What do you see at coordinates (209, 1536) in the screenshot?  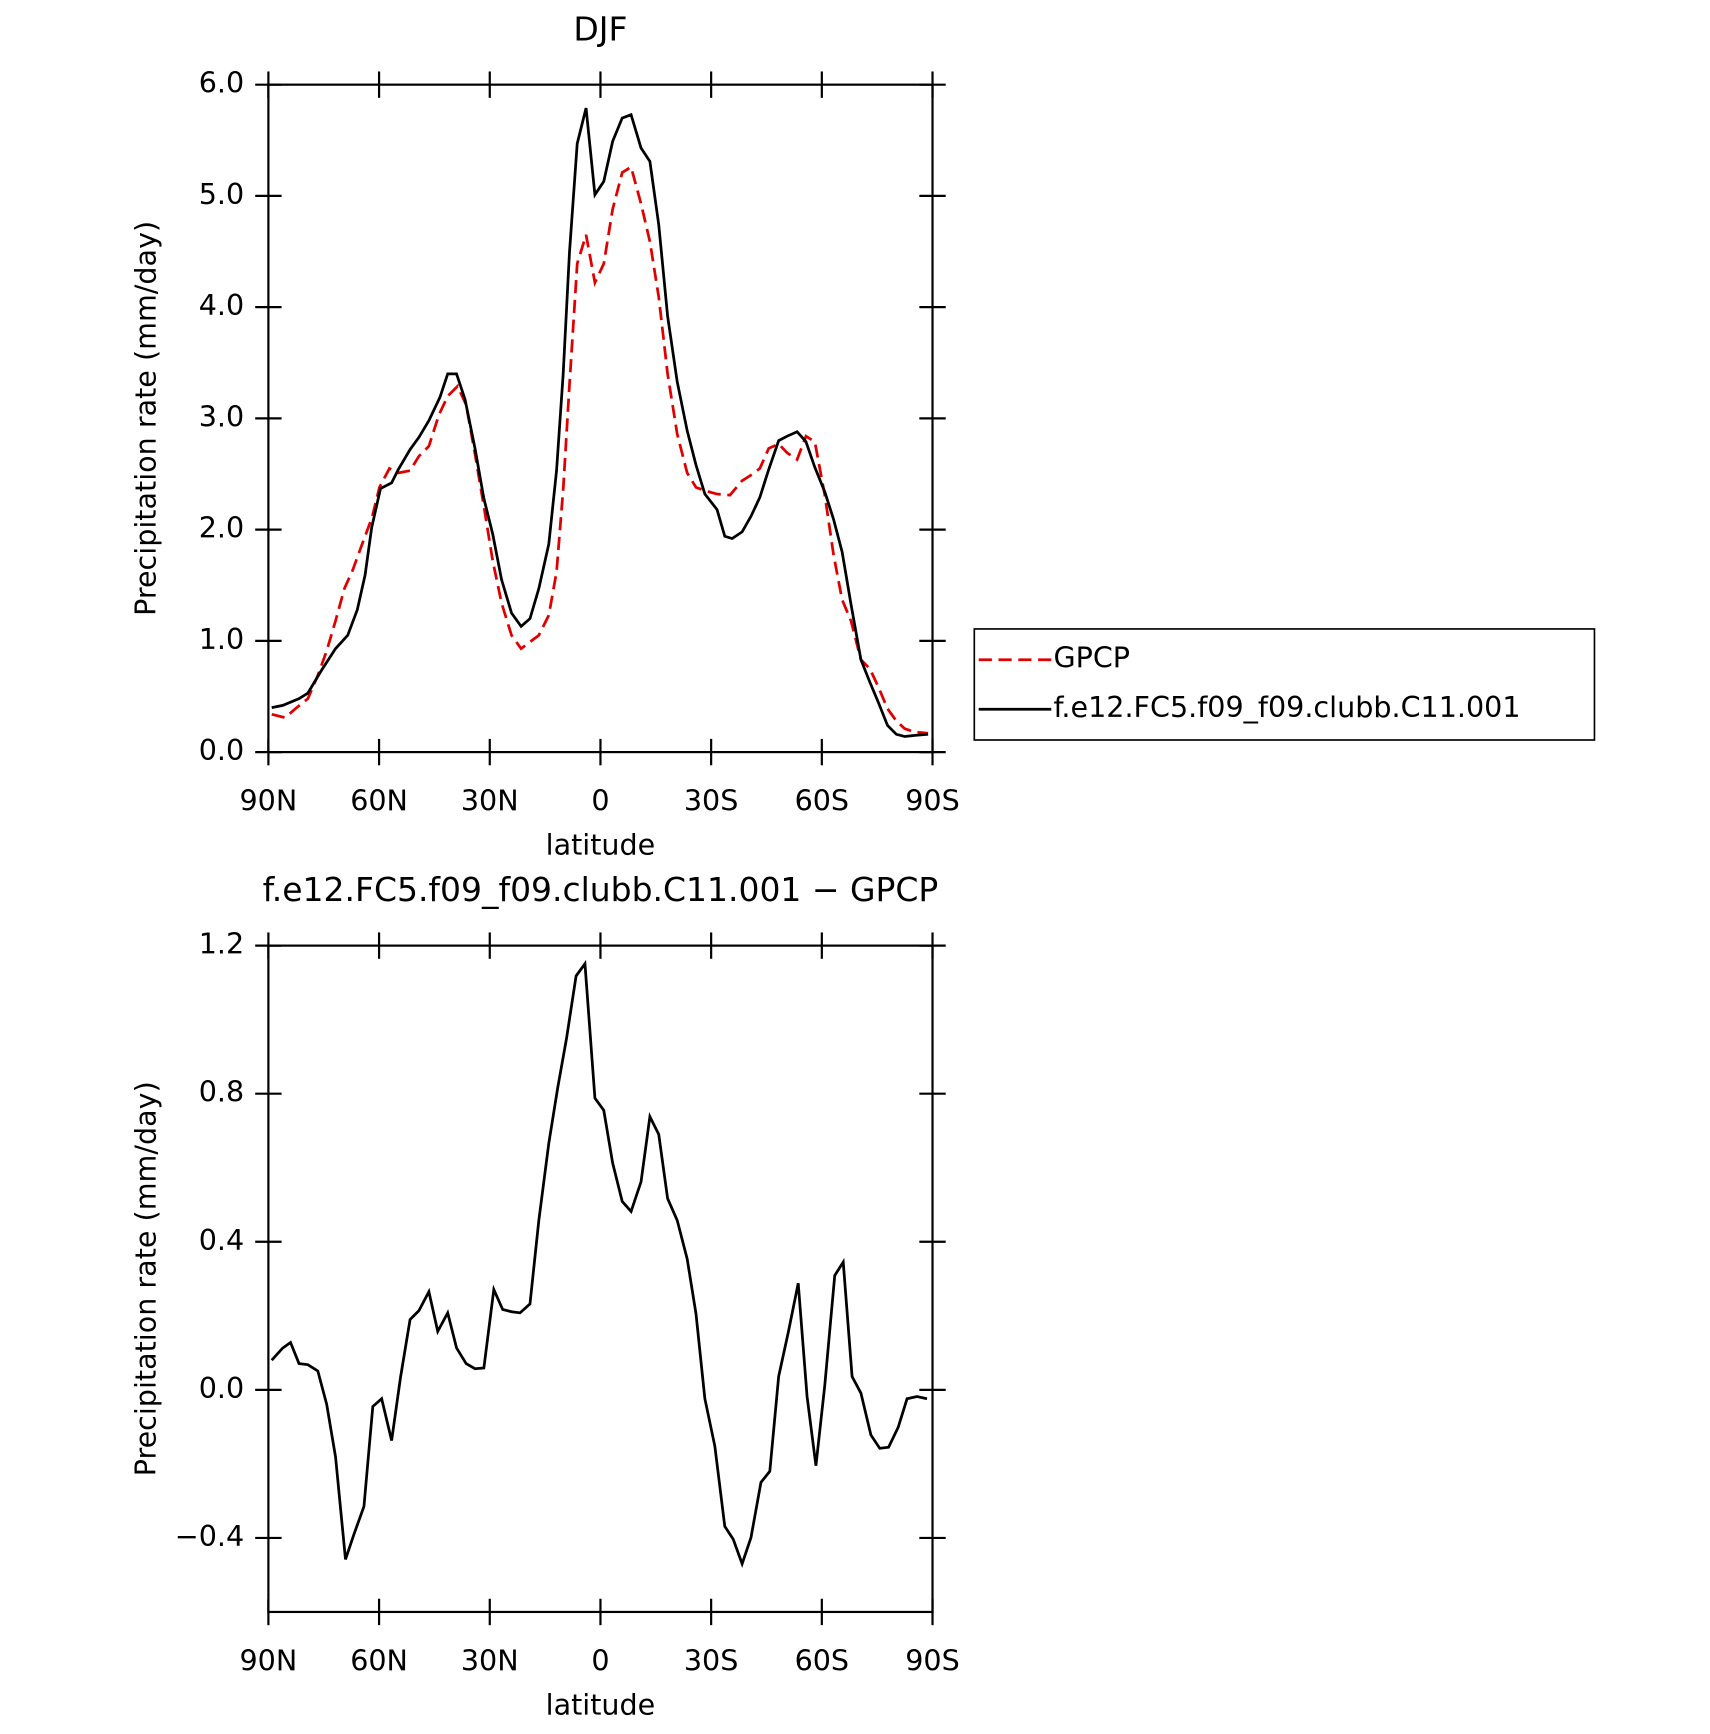 I see `y-tick-label: −0.4` at bounding box center [209, 1536].